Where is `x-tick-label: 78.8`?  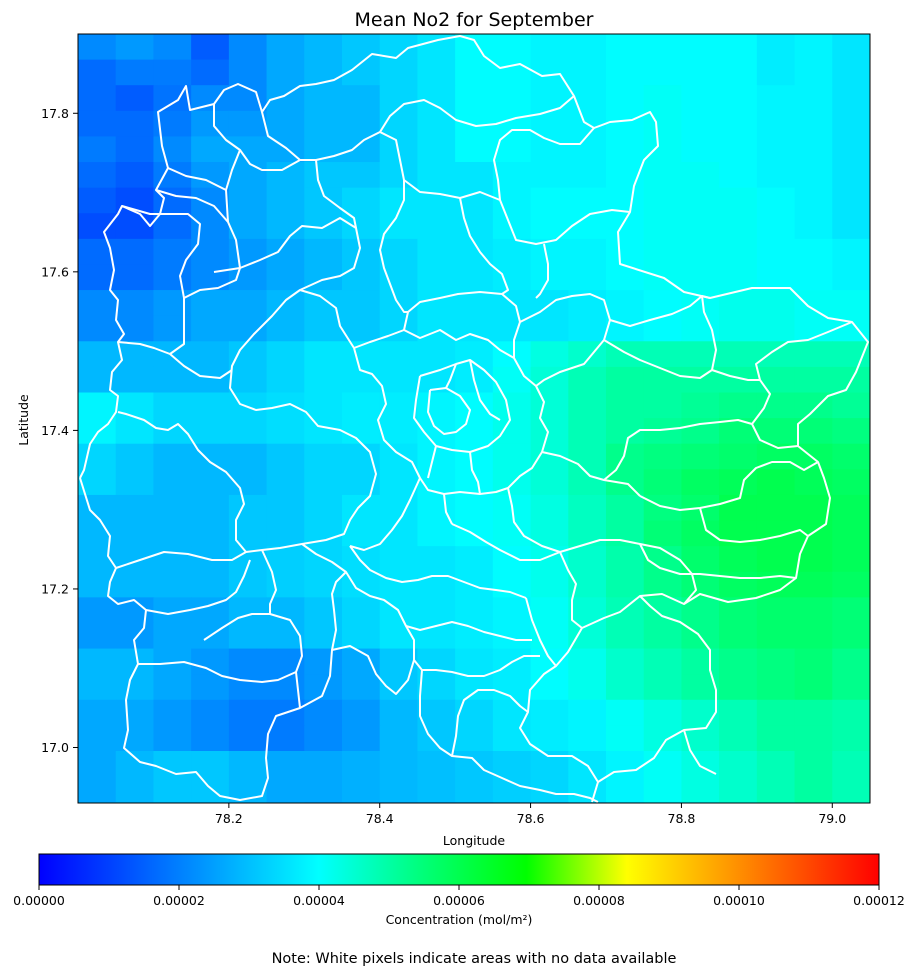
x-tick-label: 78.8 is located at coordinates (682, 818).